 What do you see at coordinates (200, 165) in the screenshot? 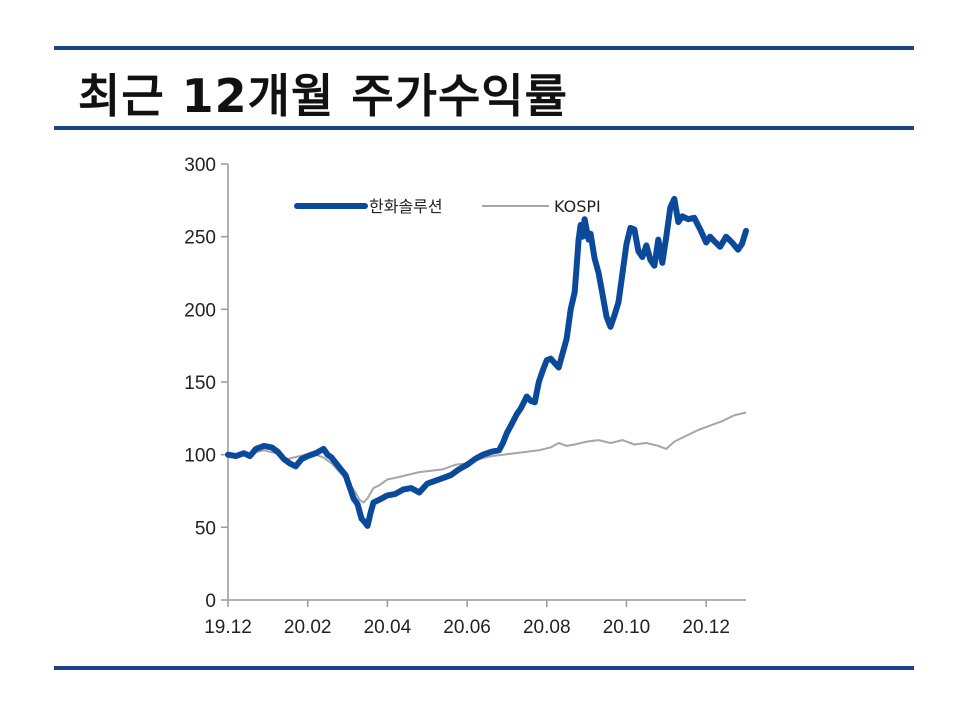
I see `y-tick-label: 300` at bounding box center [200, 165].